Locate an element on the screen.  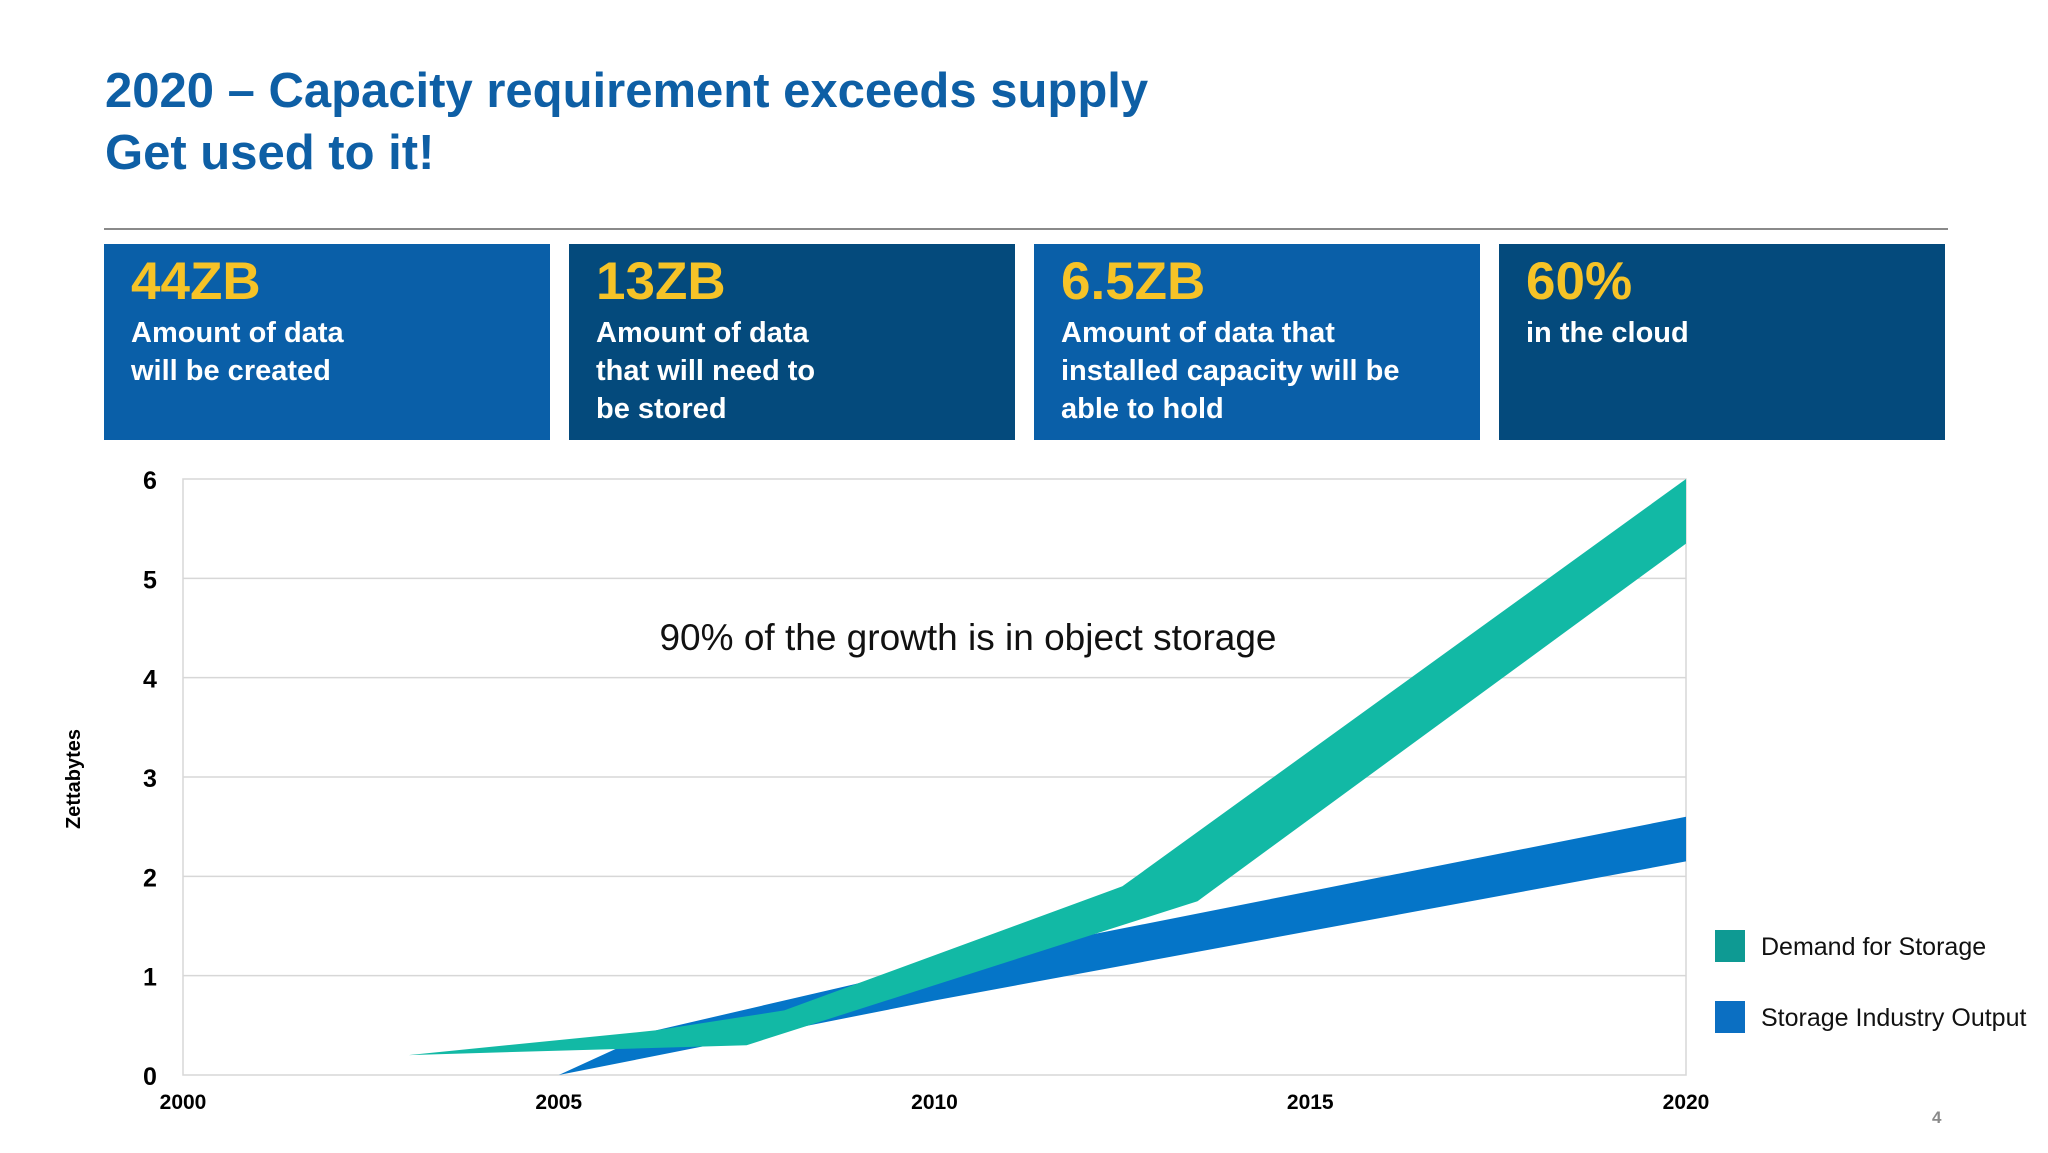
stat-value: 6.5ZB is located at coordinates (1133, 281).